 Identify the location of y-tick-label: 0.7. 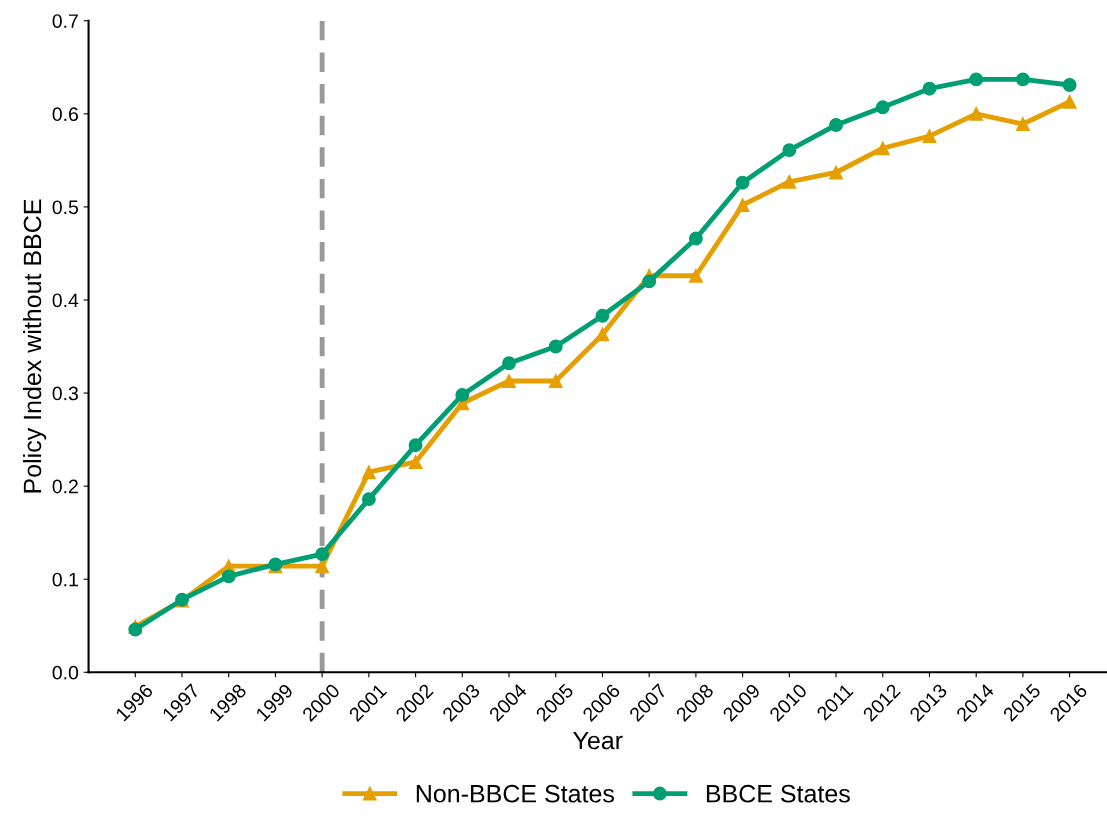
(65, 21).